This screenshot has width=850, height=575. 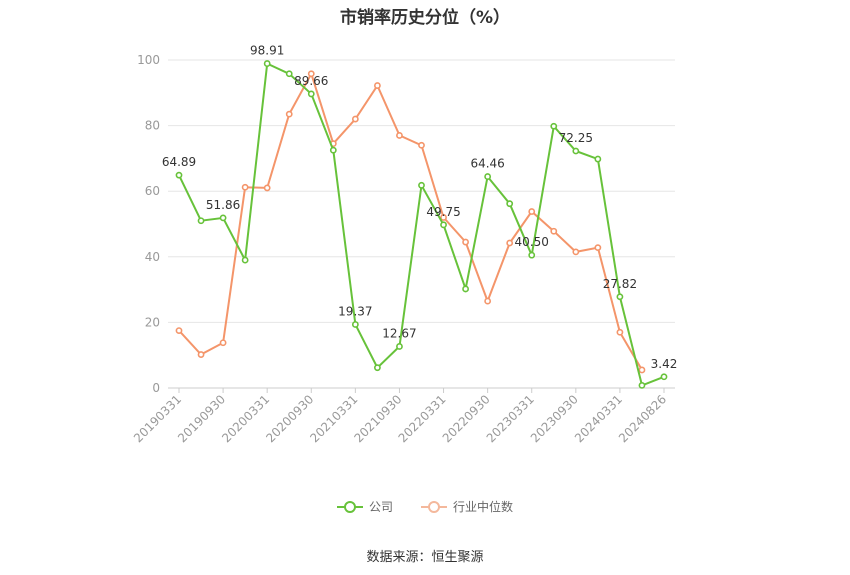 I want to click on data-label: 3.42, so click(x=664, y=364).